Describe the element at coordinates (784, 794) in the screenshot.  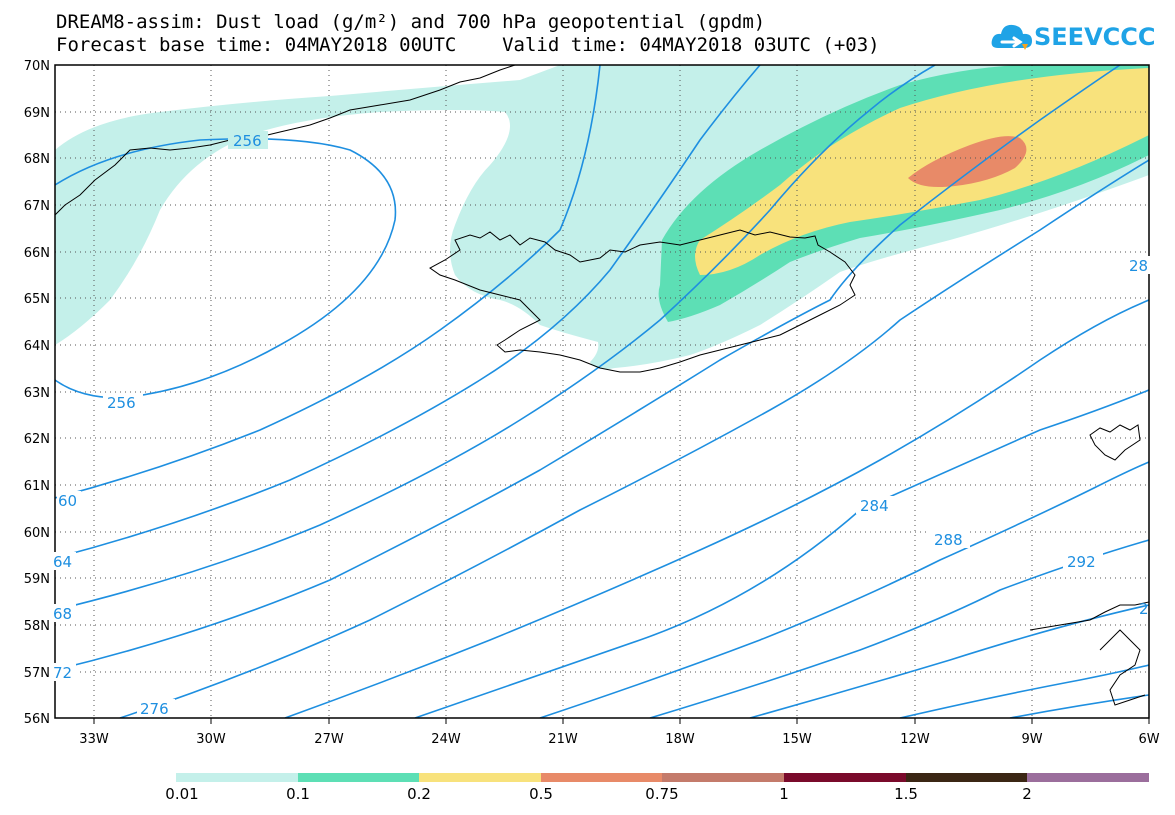
I see `legend-label: 1` at that location.